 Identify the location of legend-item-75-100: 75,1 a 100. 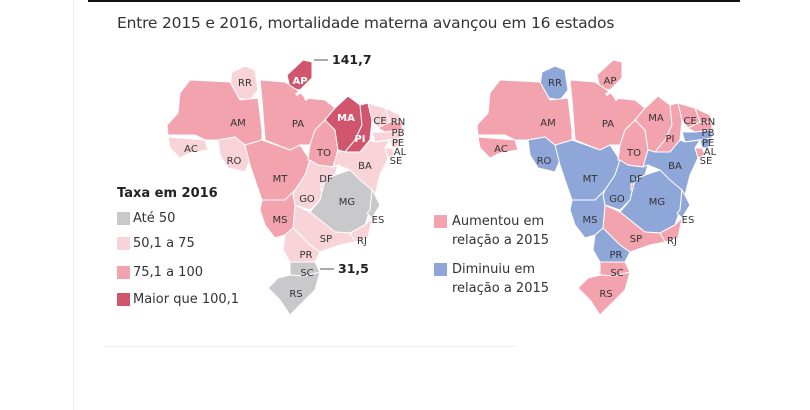
(160, 272).